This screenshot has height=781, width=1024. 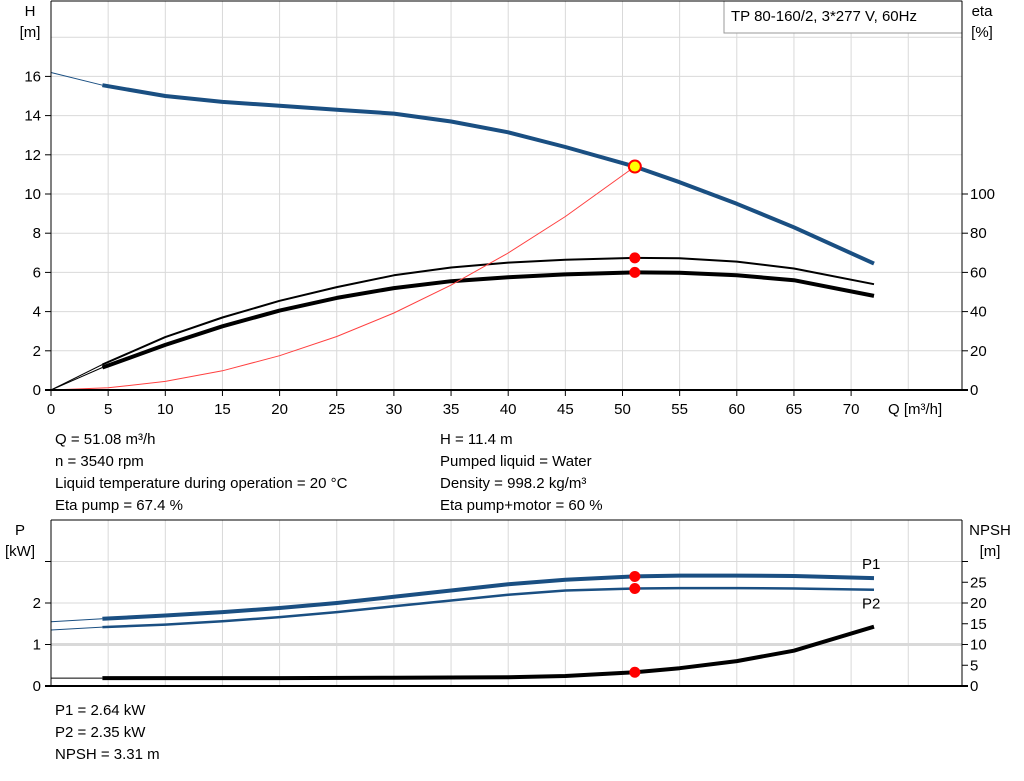 I want to click on series-eta-pump-motor-extension, so click(x=76, y=379).